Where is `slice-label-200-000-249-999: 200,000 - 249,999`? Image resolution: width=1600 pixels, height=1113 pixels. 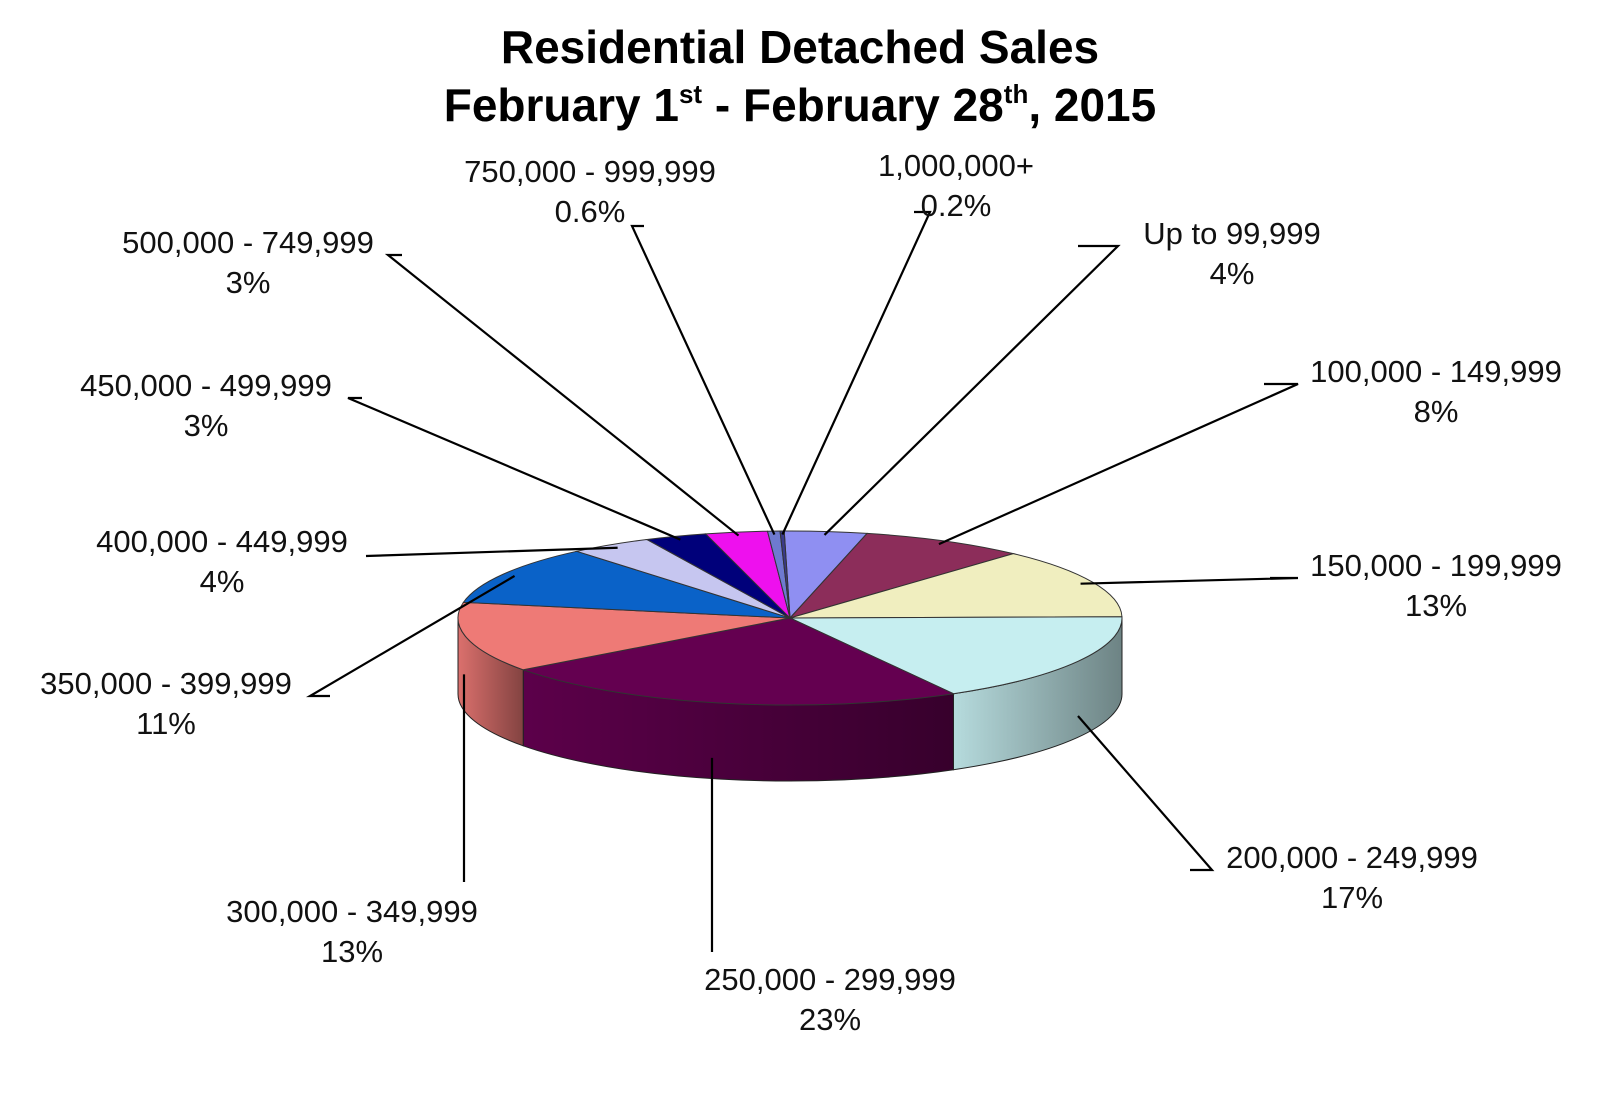
slice-label-200-000-249-999: 200,000 - 249,999 is located at coordinates (1352, 857).